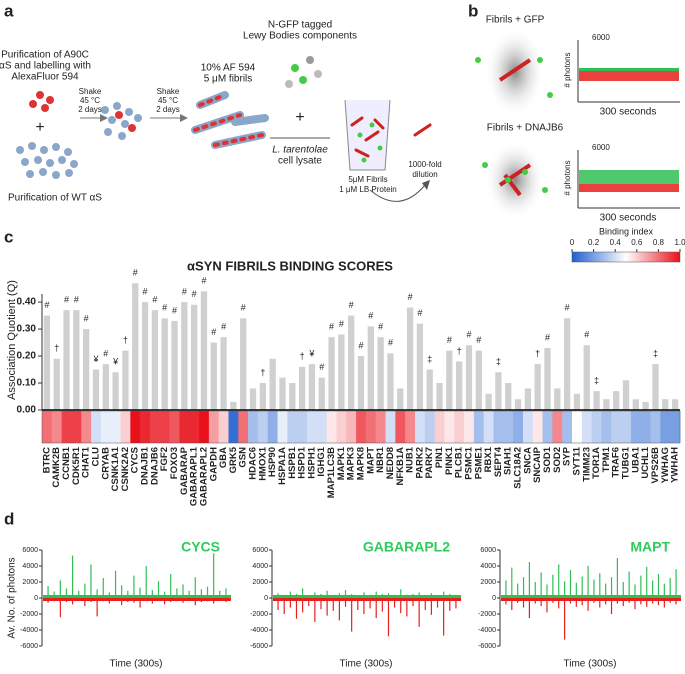 The height and width of the screenshot is (674, 685). What do you see at coordinates (525, 128) in the screenshot?
I see `trace-title: Fibrils + DNAJB6` at bounding box center [525, 128].